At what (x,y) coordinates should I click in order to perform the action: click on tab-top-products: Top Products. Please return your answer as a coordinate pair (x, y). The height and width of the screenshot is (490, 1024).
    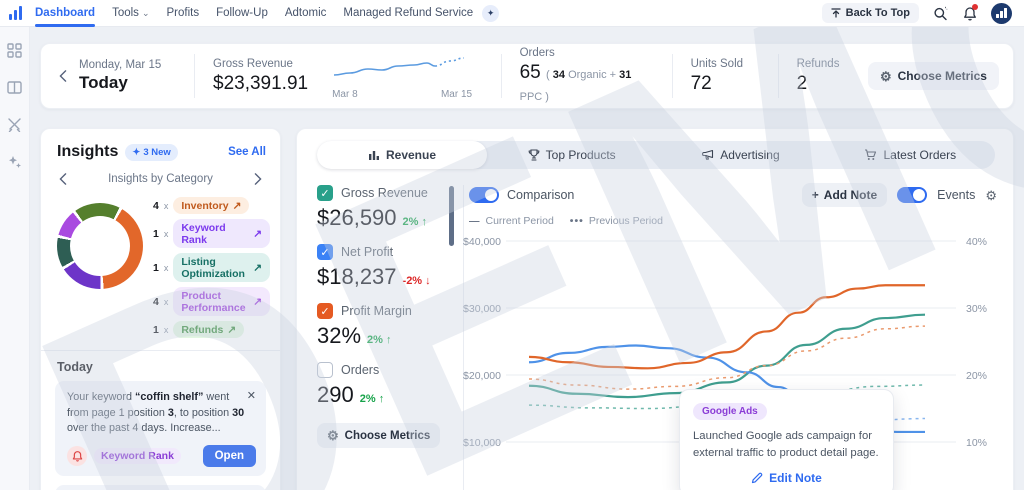
    Looking at the image, I should click on (571, 155).